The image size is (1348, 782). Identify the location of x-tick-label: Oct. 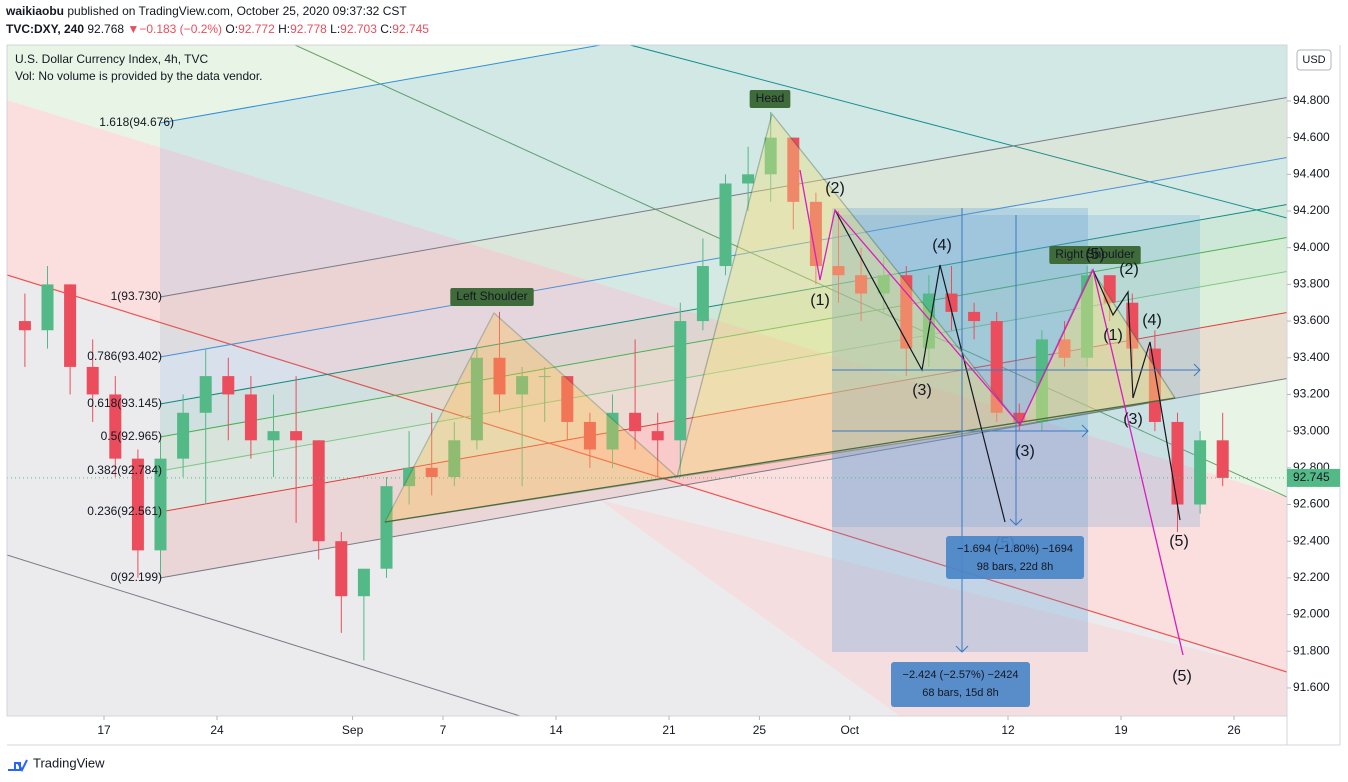
(849, 730).